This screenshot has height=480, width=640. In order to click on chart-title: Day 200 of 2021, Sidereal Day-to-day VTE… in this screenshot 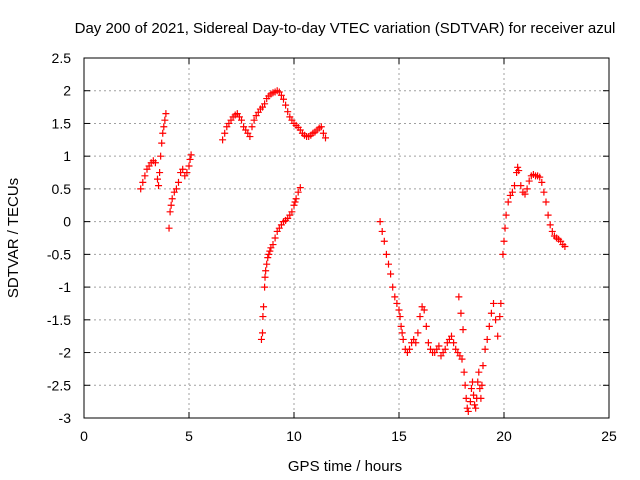, I will do `click(345, 28)`.